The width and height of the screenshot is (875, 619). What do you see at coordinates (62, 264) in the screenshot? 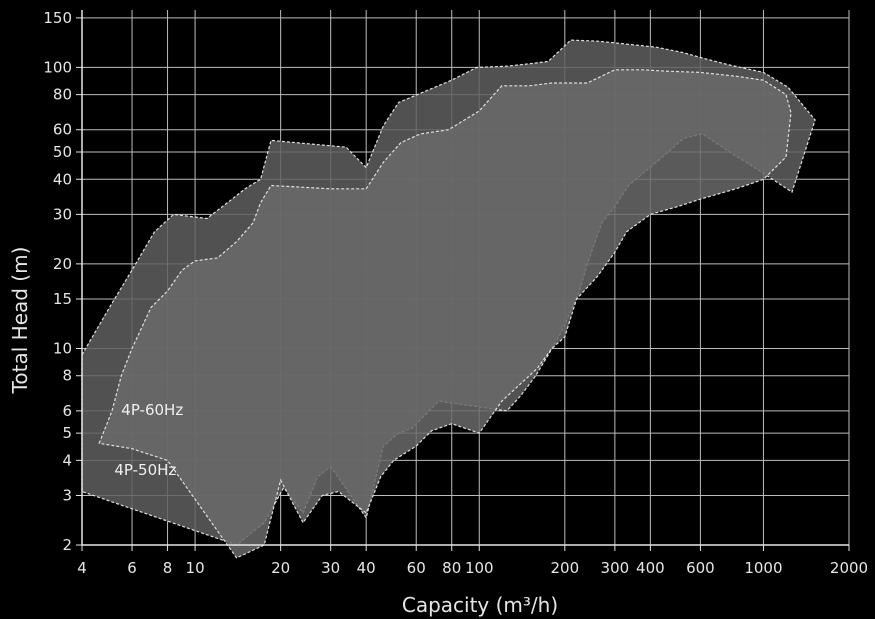
I see `y-tick-label: 20` at bounding box center [62, 264].